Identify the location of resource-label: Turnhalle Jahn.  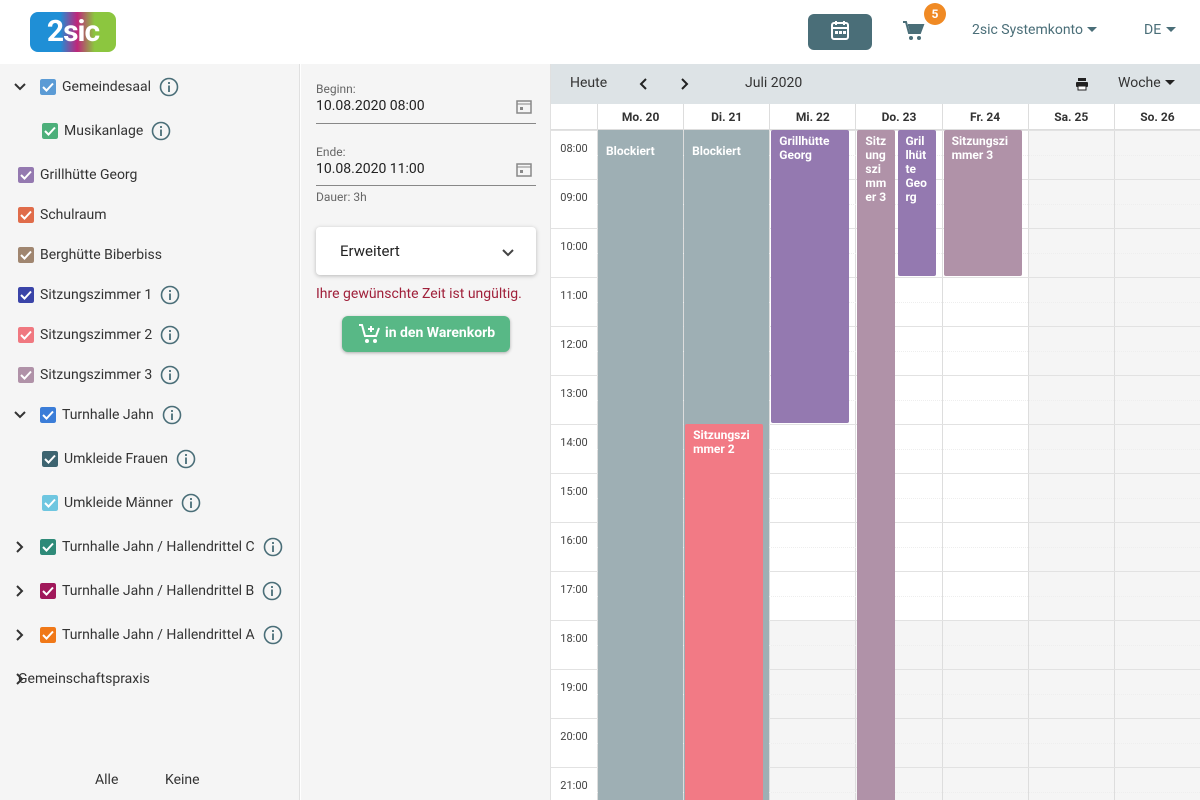
(108, 415).